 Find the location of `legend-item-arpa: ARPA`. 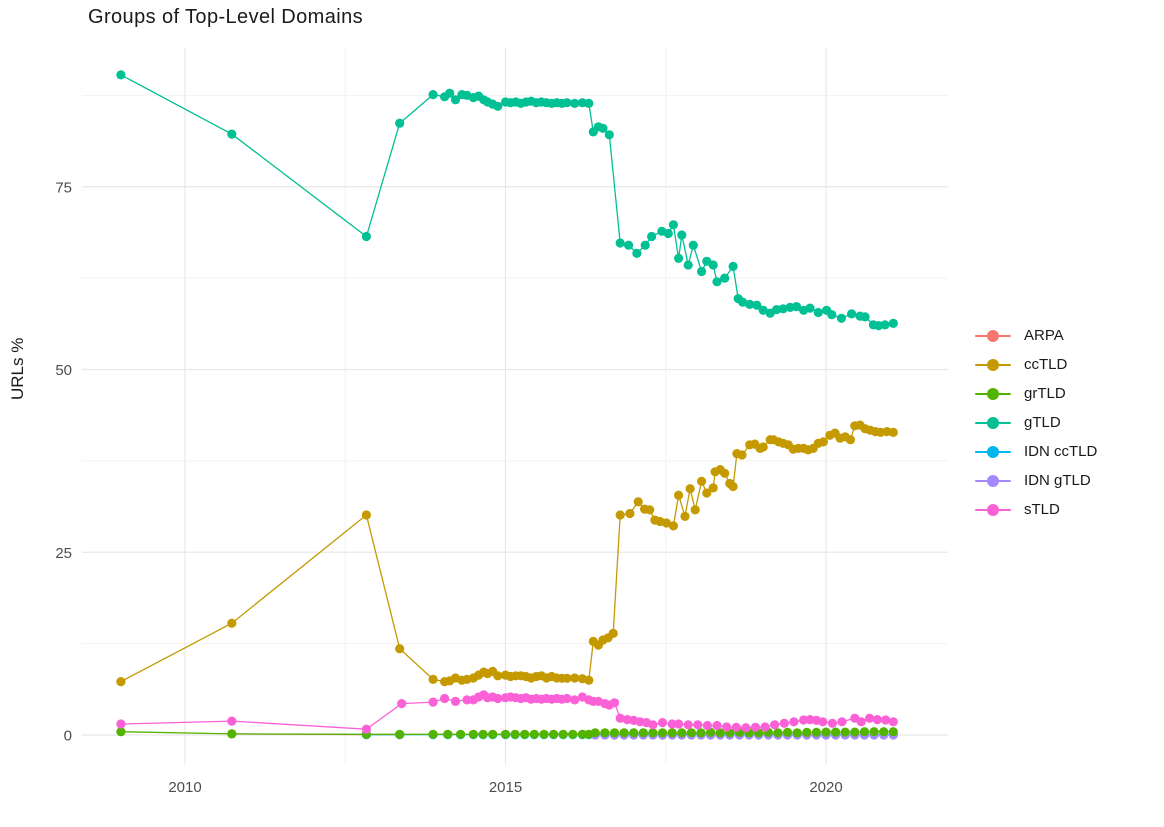

legend-item-arpa: ARPA is located at coordinates (1036, 335).